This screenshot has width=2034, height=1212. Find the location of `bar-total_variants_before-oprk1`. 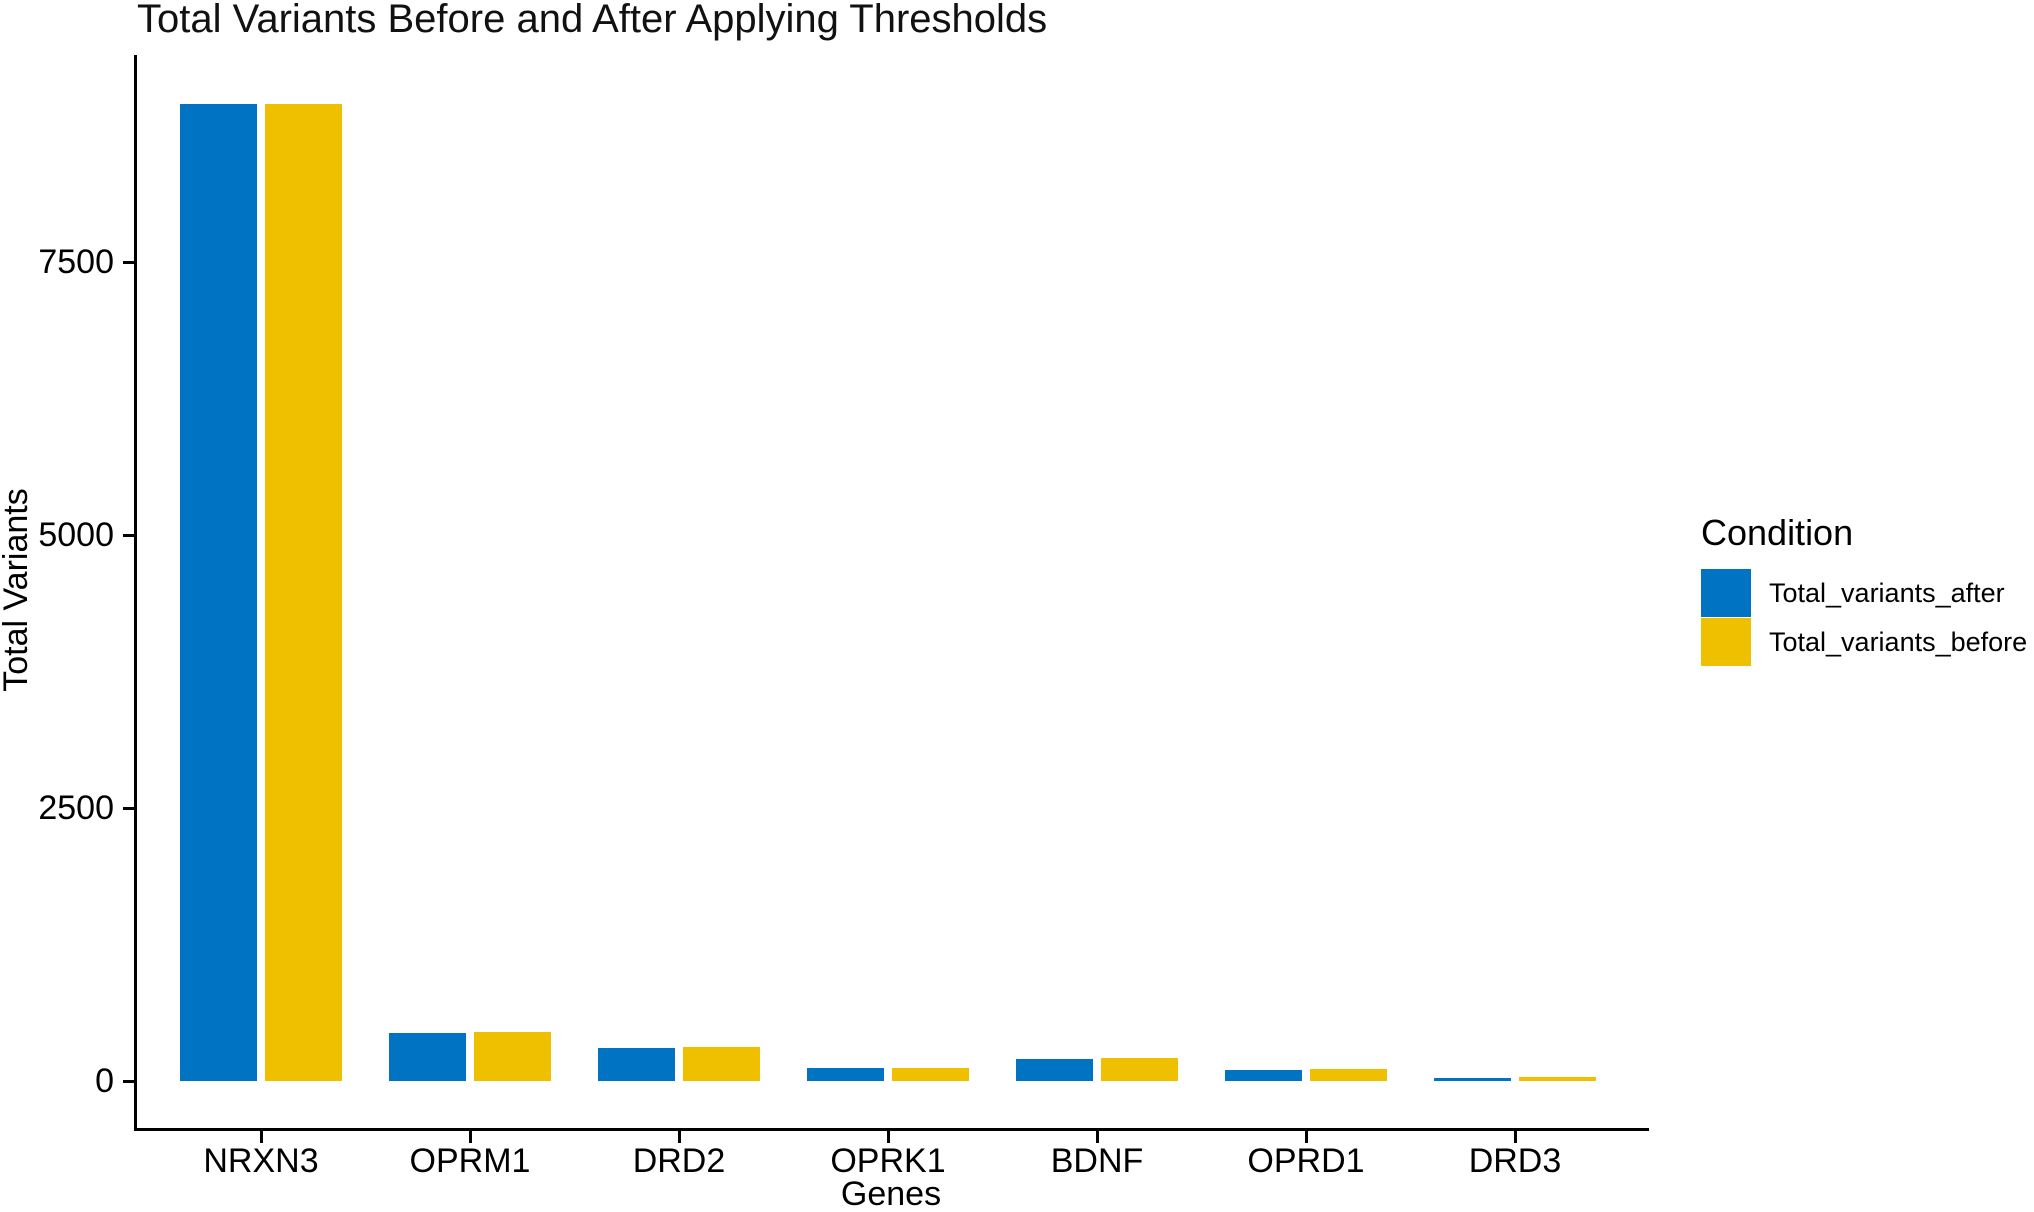

bar-total_variants_before-oprk1 is located at coordinates (930, 1074).